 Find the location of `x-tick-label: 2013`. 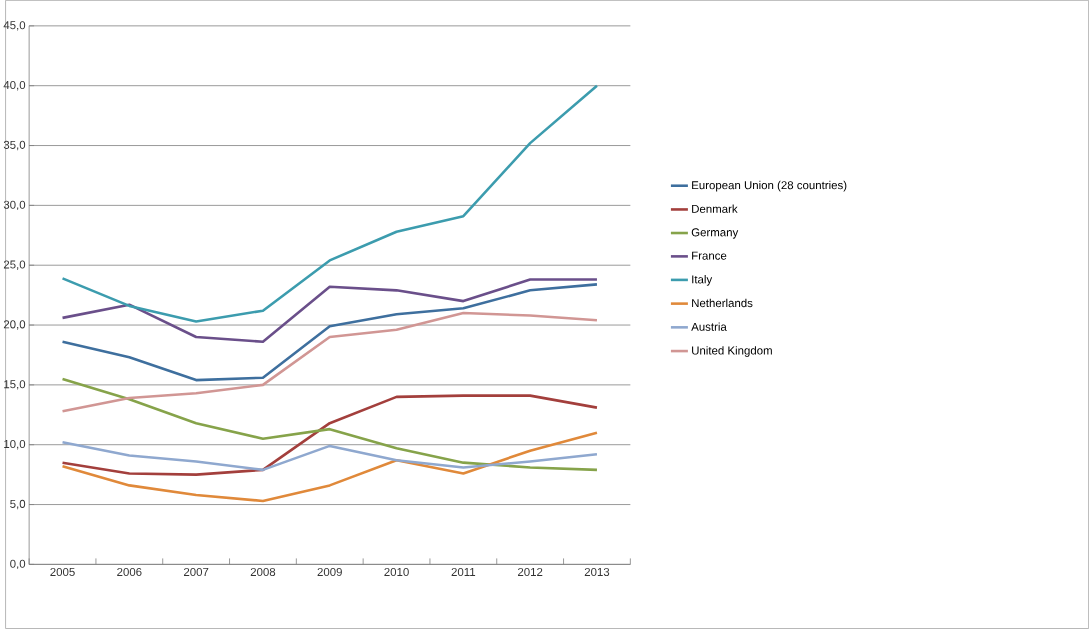

x-tick-label: 2013 is located at coordinates (597, 572).